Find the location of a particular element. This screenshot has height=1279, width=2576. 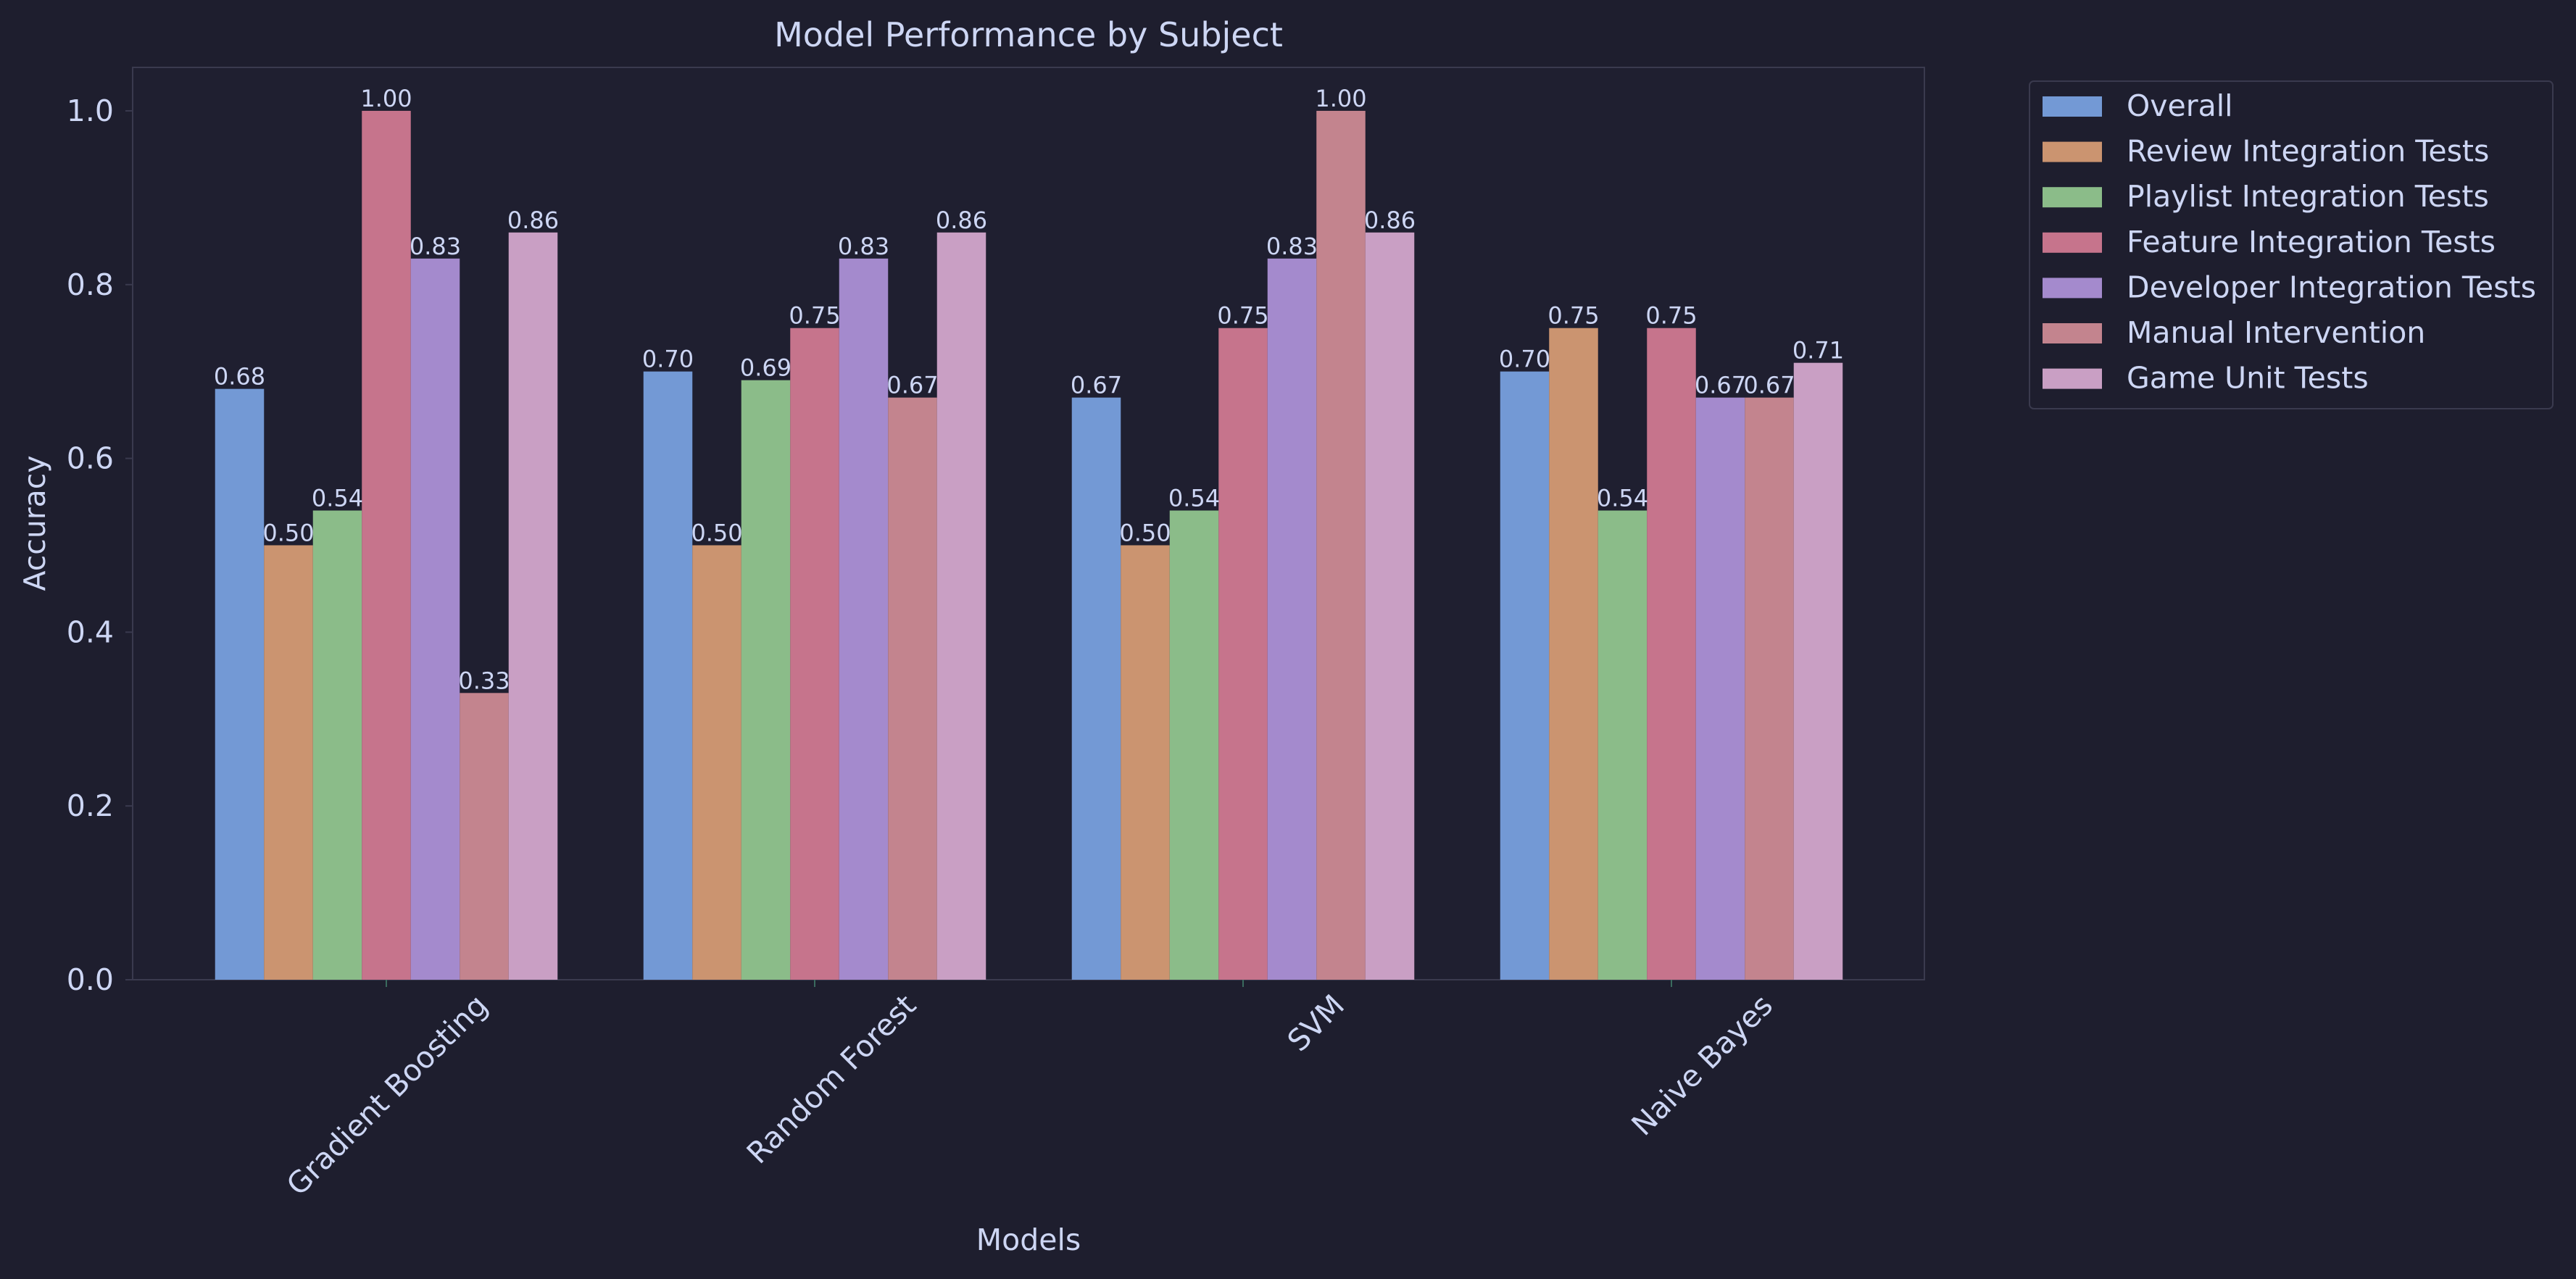

value-label-7-4: 0.71 is located at coordinates (1818, 350).